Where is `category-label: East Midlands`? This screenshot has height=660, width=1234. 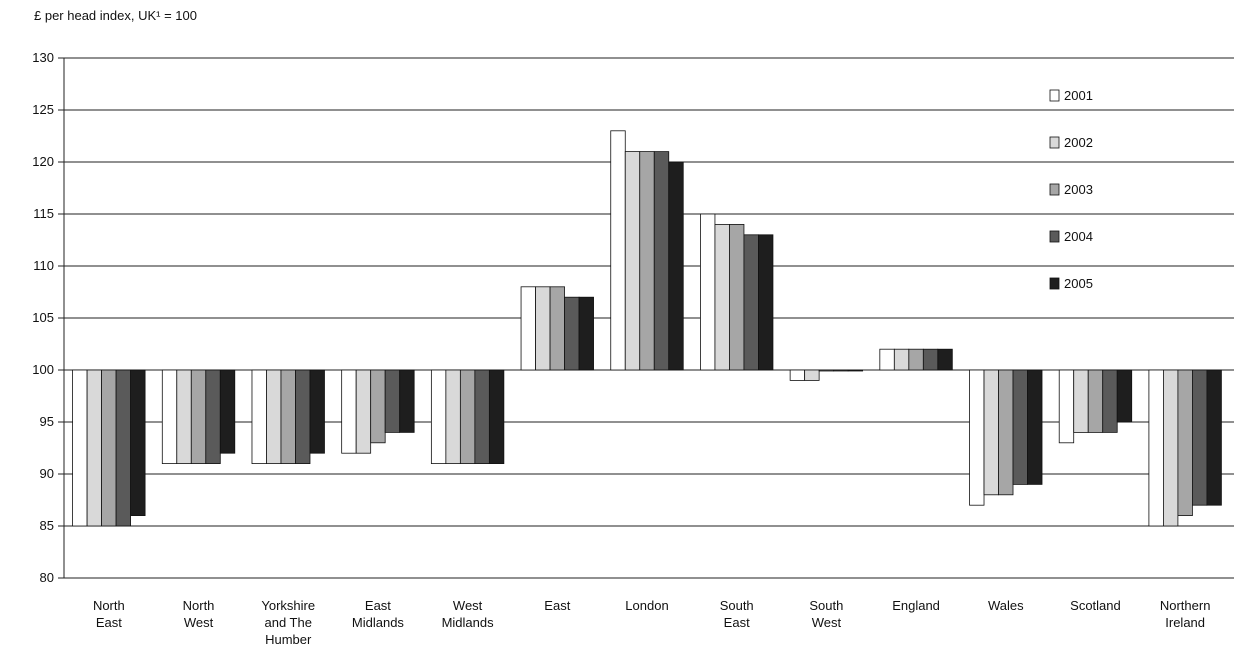 category-label: East Midlands is located at coordinates (378, 614).